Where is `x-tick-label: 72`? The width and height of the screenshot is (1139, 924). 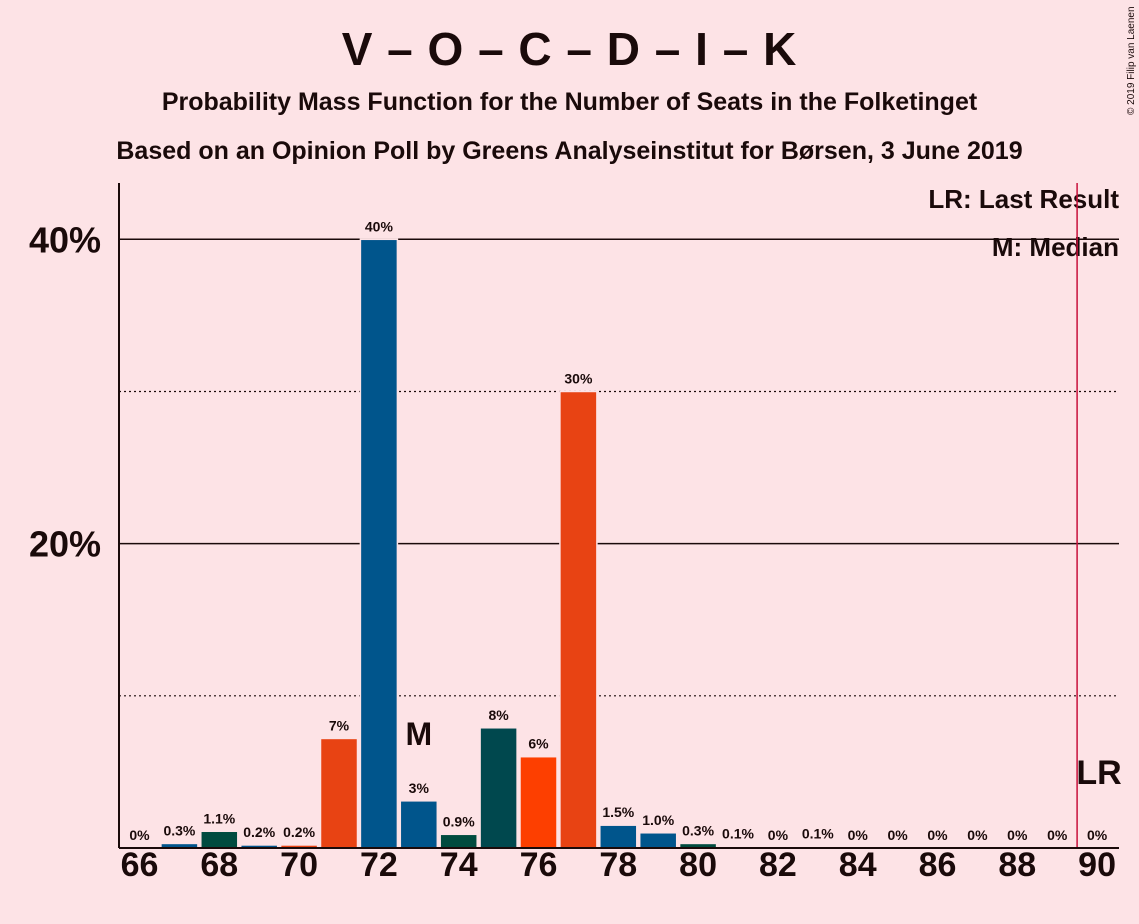 x-tick-label: 72 is located at coordinates (379, 865).